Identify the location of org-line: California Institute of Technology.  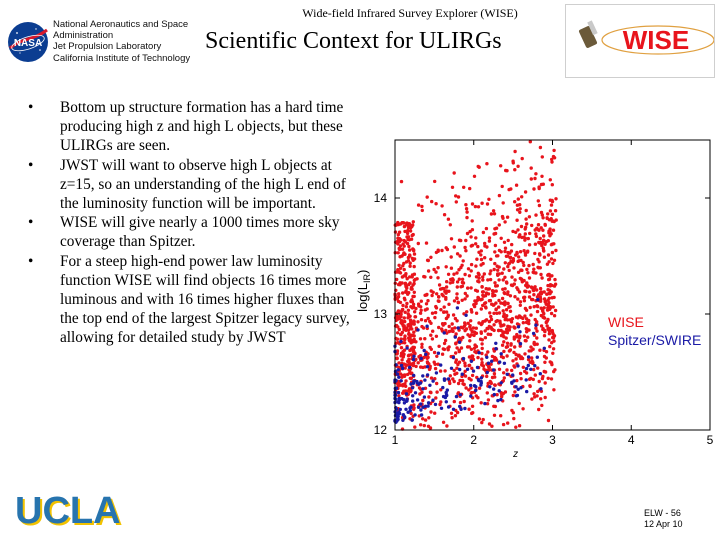
(122, 58).